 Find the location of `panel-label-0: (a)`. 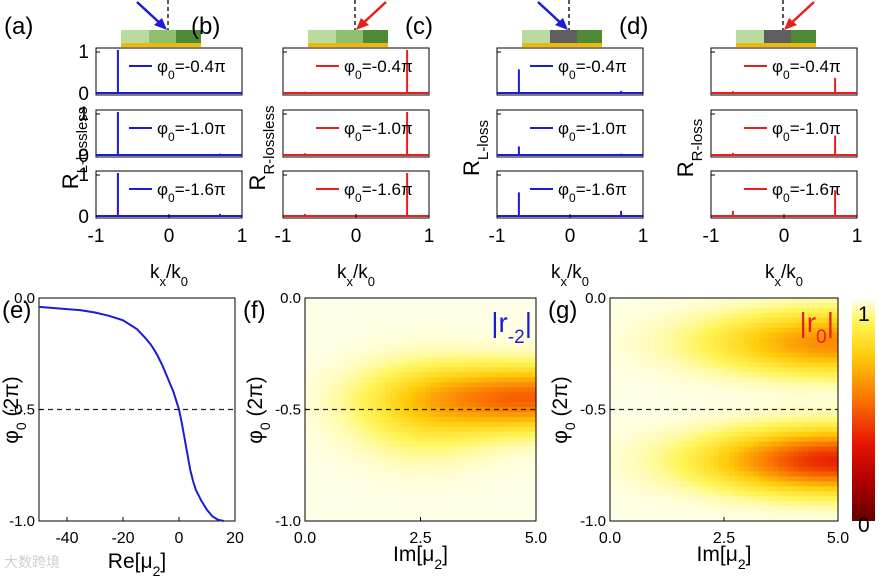

panel-label-0: (a) is located at coordinates (18, 26).